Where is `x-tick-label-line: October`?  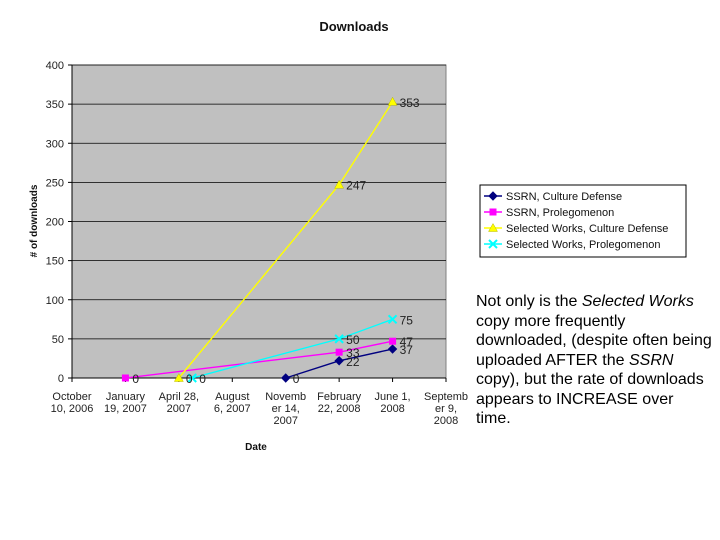 x-tick-label-line: October is located at coordinates (71, 397).